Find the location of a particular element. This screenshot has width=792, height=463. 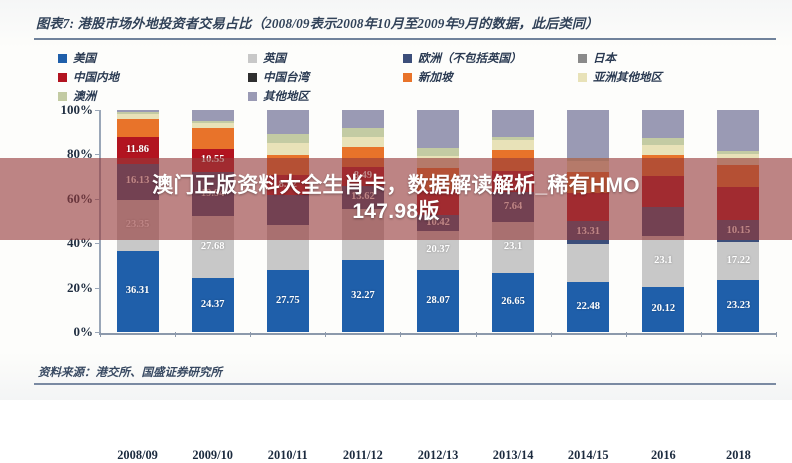

chart-legend: 美国 英国 欧洲（不包括英国） 日本中国内地 中国台湾 新加坡 亚洲其他地区澳洲 其他地区 is located at coordinates (408, 78).